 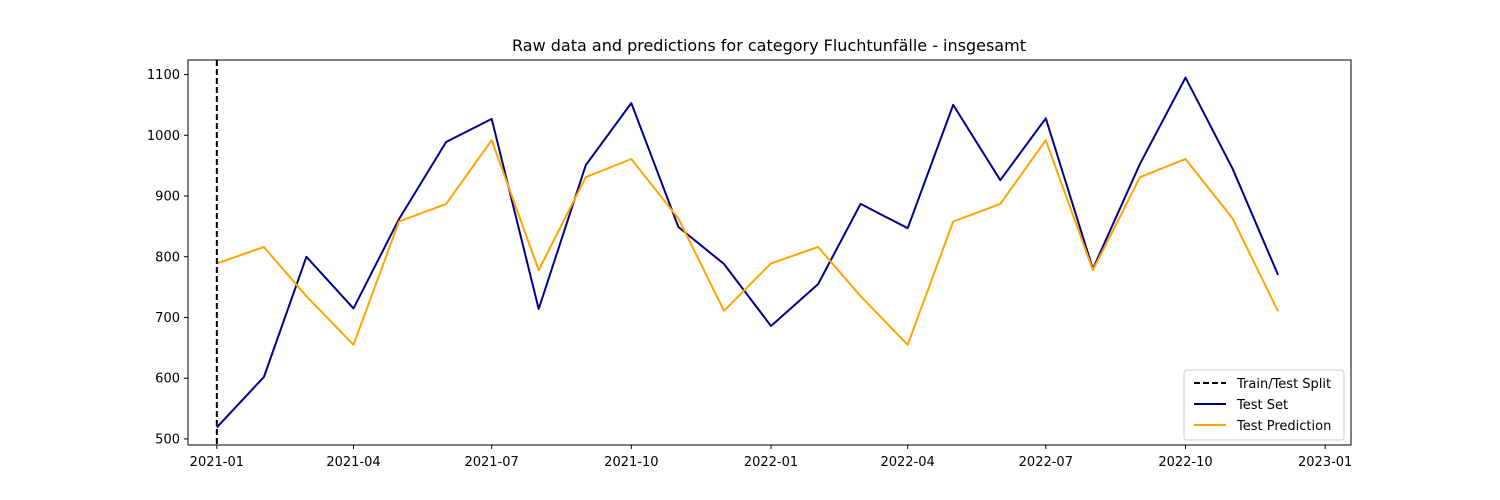 I want to click on y-tick-label: 800, so click(x=167, y=257).